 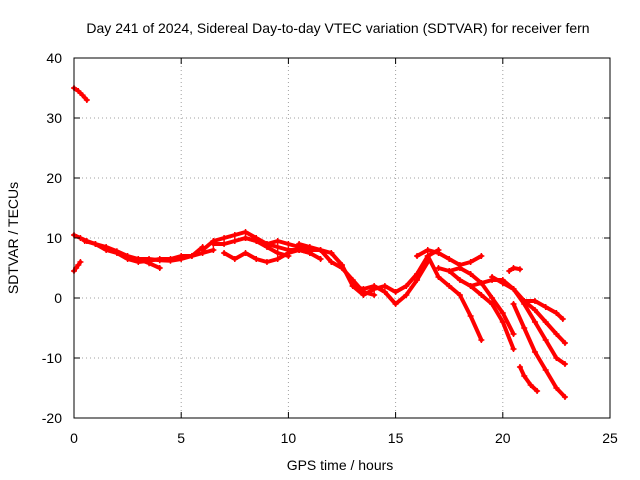 I want to click on y-axis-label: SDTVAR / TECUs, so click(x=13, y=238).